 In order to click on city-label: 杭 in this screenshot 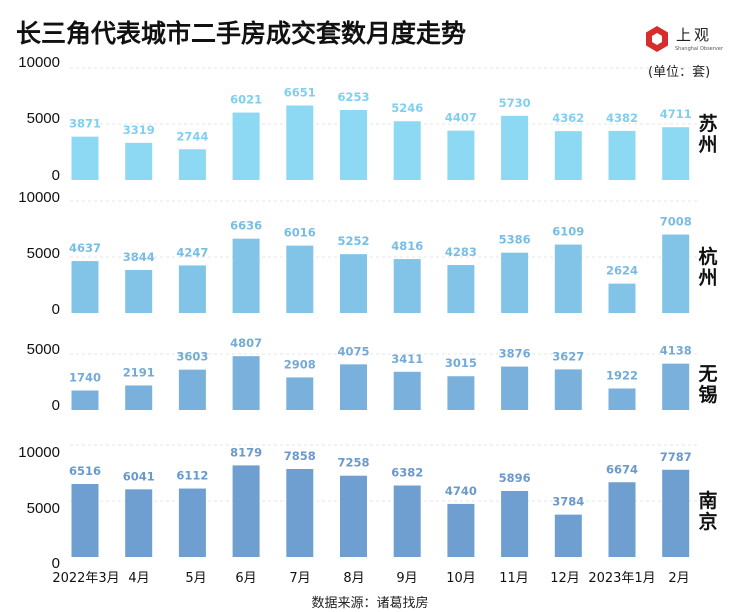, I will do `click(707, 256)`.